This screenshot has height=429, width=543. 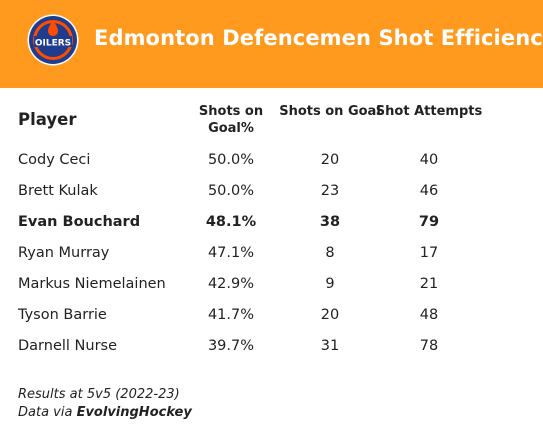 I want to click on cell-attempts: 78, so click(x=429, y=346).